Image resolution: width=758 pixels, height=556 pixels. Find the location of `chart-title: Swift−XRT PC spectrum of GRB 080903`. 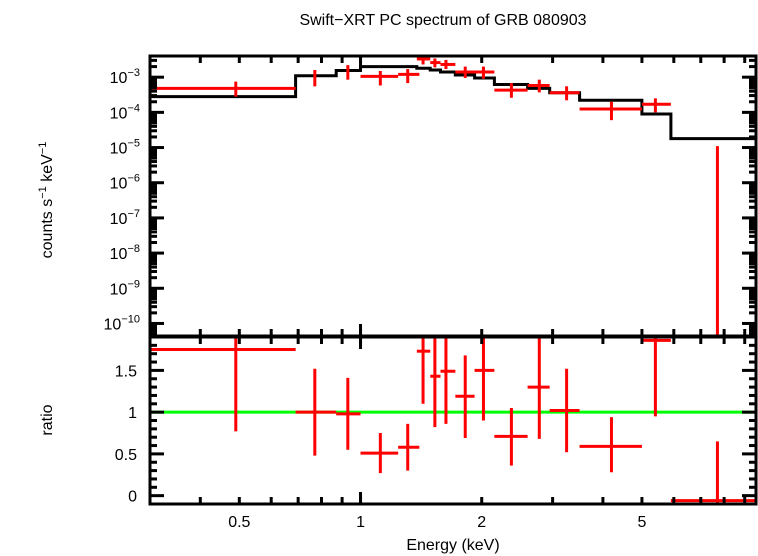

chart-title: Swift−XRT PC spectrum of GRB 080903 is located at coordinates (442, 20).